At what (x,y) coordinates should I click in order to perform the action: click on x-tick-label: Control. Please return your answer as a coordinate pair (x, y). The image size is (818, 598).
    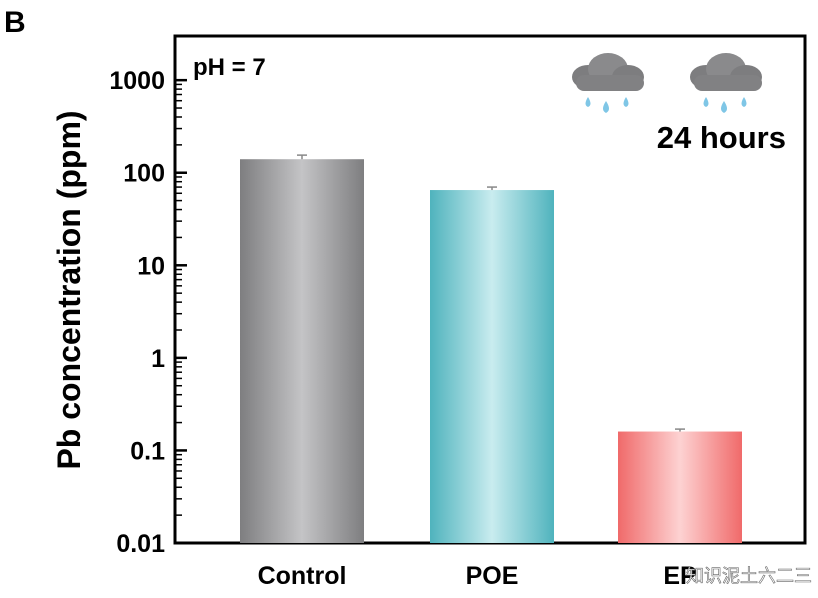
    Looking at the image, I should click on (302, 576).